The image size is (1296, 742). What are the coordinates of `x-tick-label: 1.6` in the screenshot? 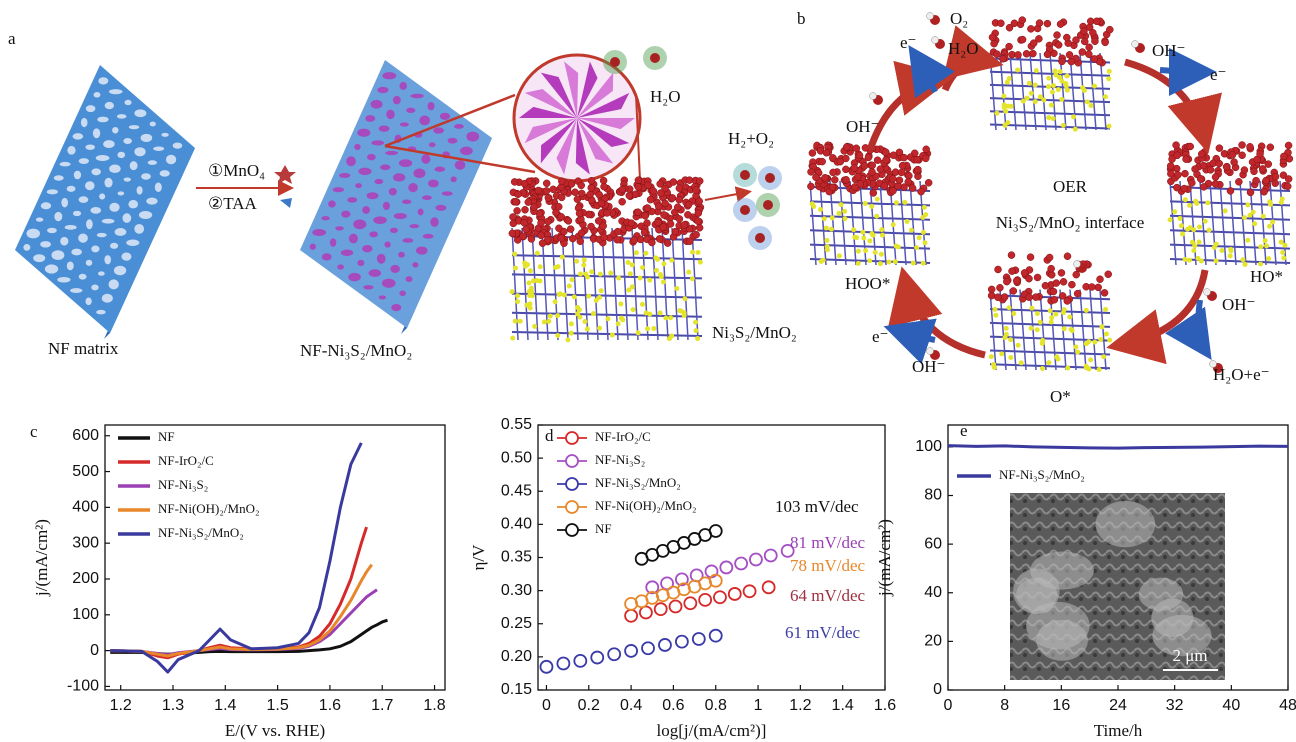 It's located at (885, 705).